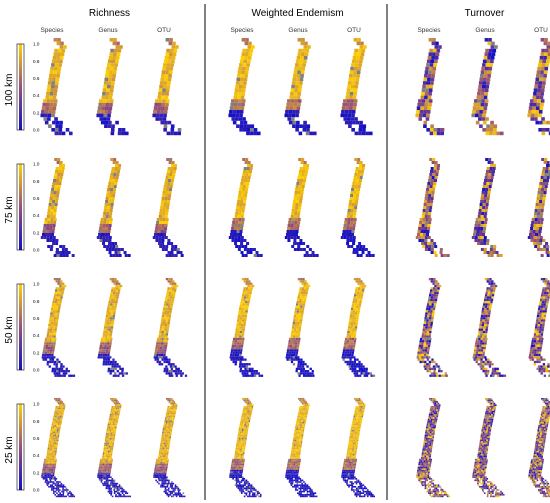  Describe the element at coordinates (9, 90) in the screenshot. I see `row-label-100-km: 100 km` at that location.